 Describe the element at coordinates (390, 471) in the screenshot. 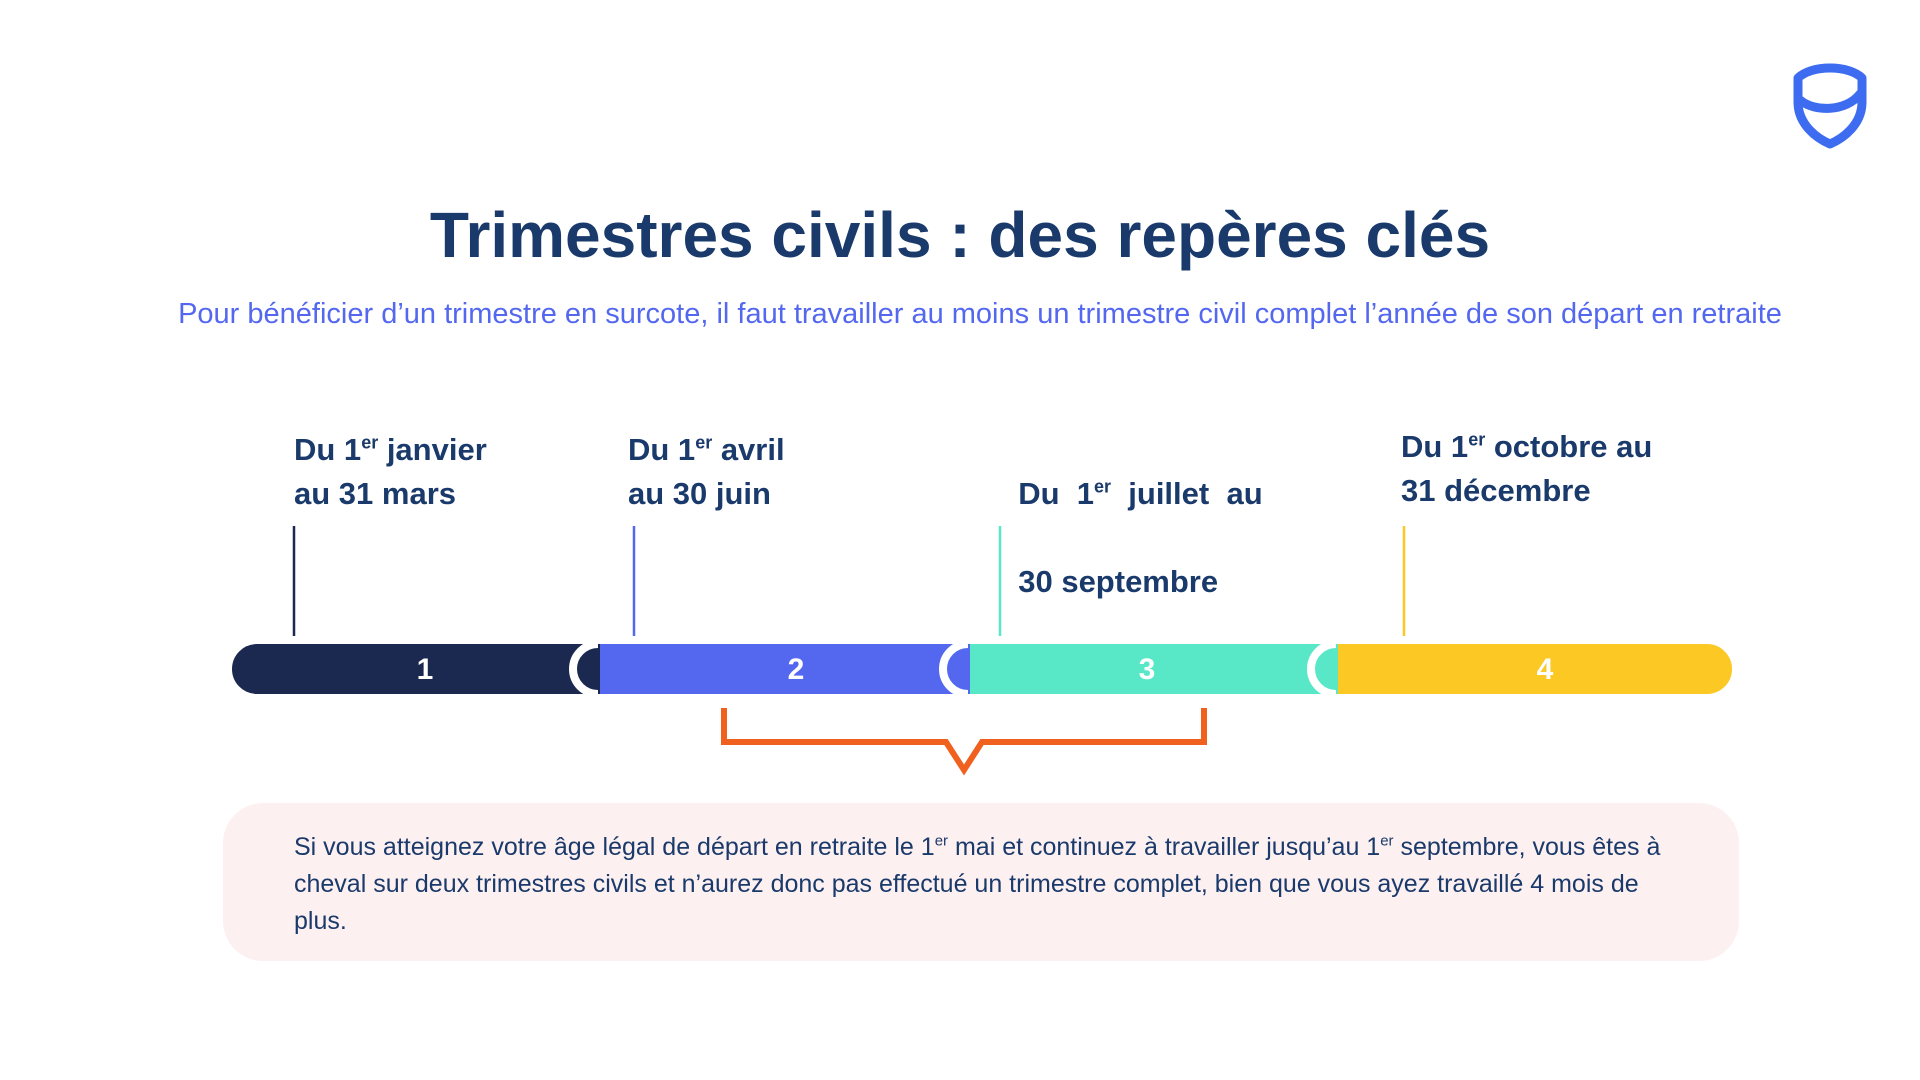

I see `period-label-q1: Du 1er janvier au 31 mars` at that location.